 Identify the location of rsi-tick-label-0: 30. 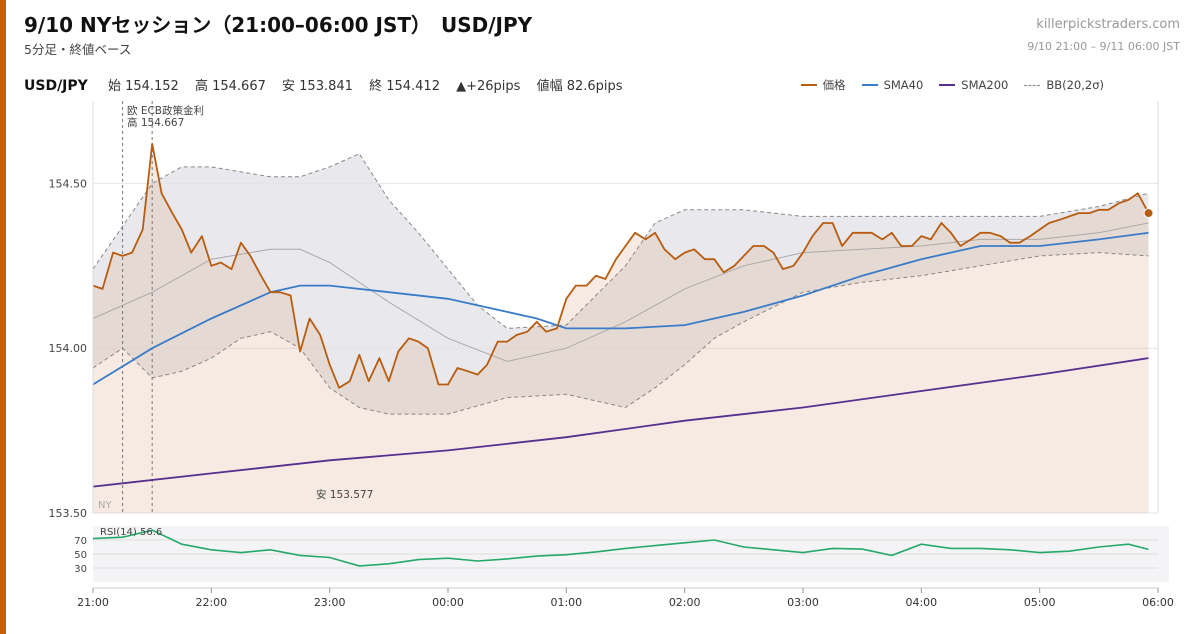
(80, 569).